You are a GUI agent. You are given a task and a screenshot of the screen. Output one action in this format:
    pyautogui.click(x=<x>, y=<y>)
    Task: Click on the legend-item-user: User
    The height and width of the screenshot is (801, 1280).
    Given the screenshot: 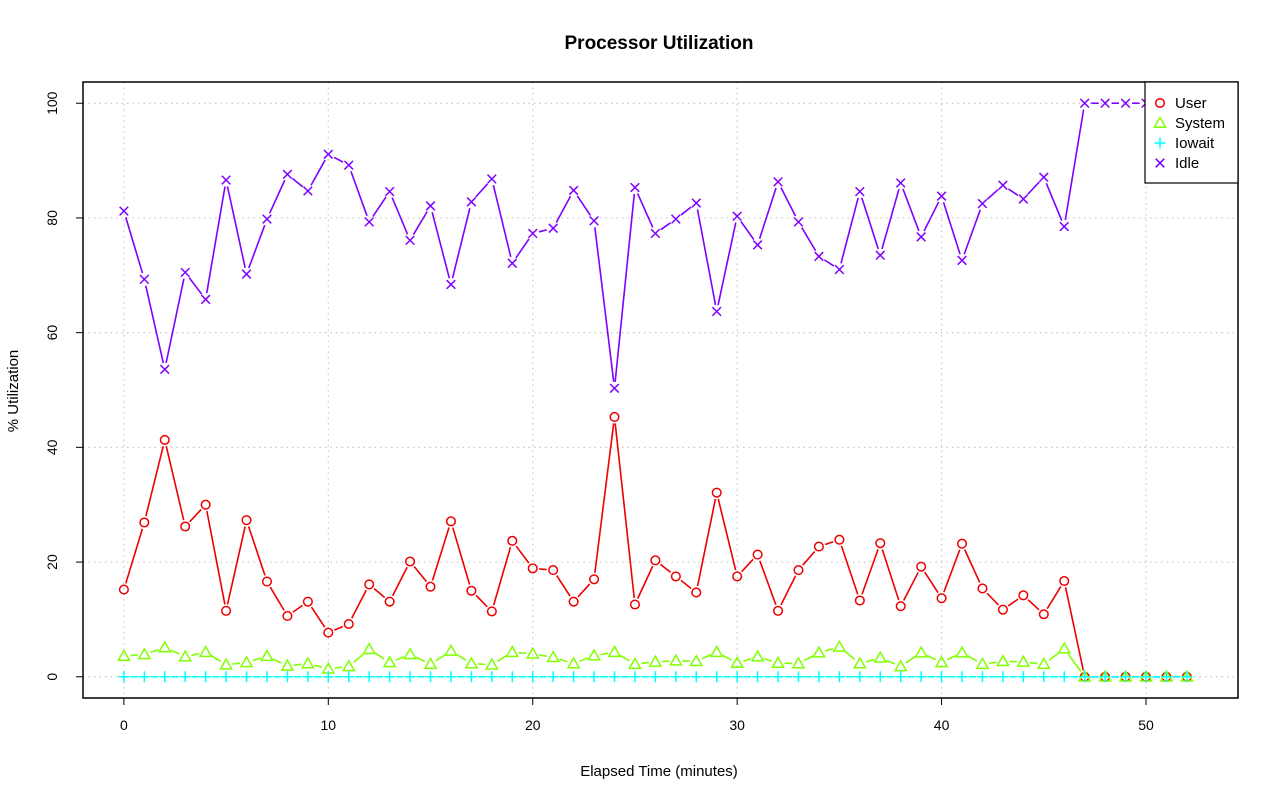 What is the action you would take?
    pyautogui.click(x=1180, y=103)
    